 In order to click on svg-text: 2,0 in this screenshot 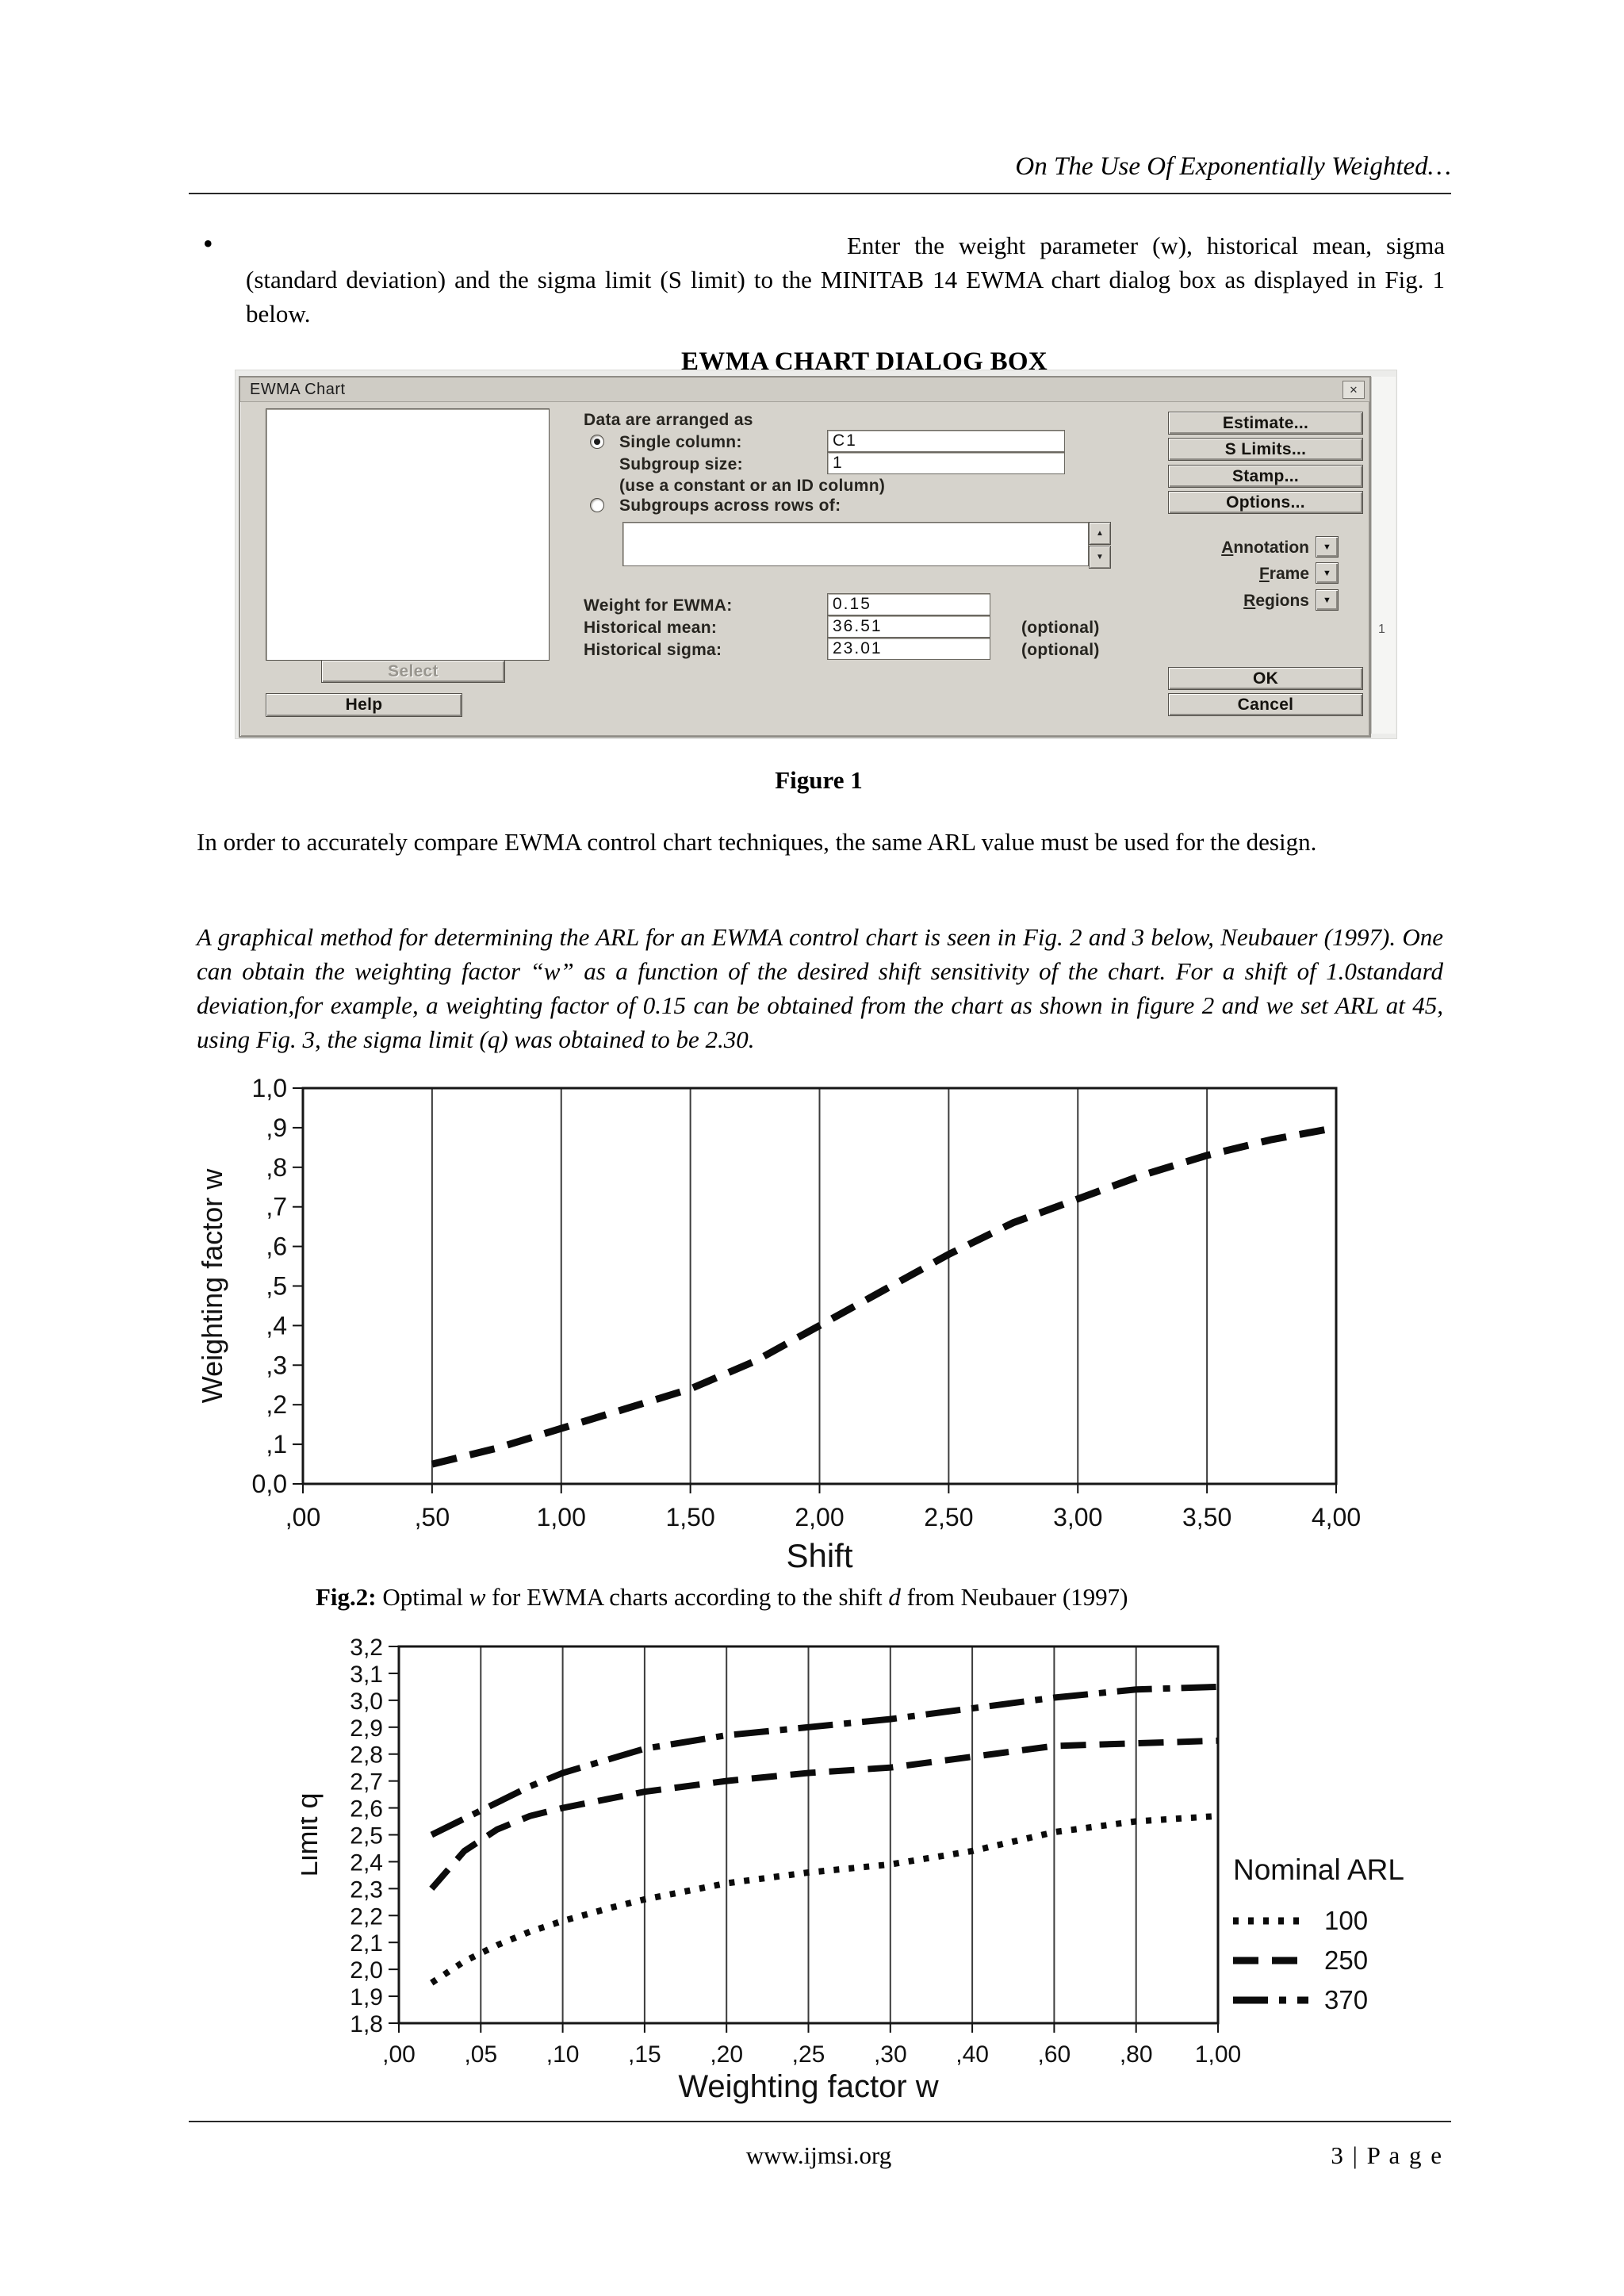, I will do `click(366, 1970)`.